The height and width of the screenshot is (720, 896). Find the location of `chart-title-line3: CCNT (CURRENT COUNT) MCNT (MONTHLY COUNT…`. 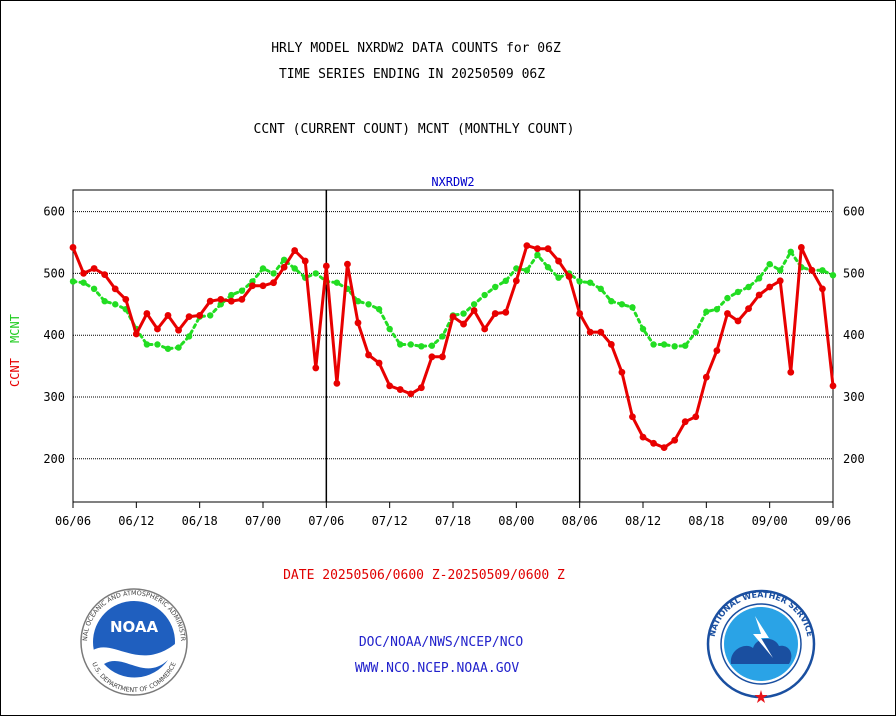

chart-title-line3: CCNT (CURRENT COUNT) MCNT (MONTHLY COUNT… is located at coordinates (414, 129).